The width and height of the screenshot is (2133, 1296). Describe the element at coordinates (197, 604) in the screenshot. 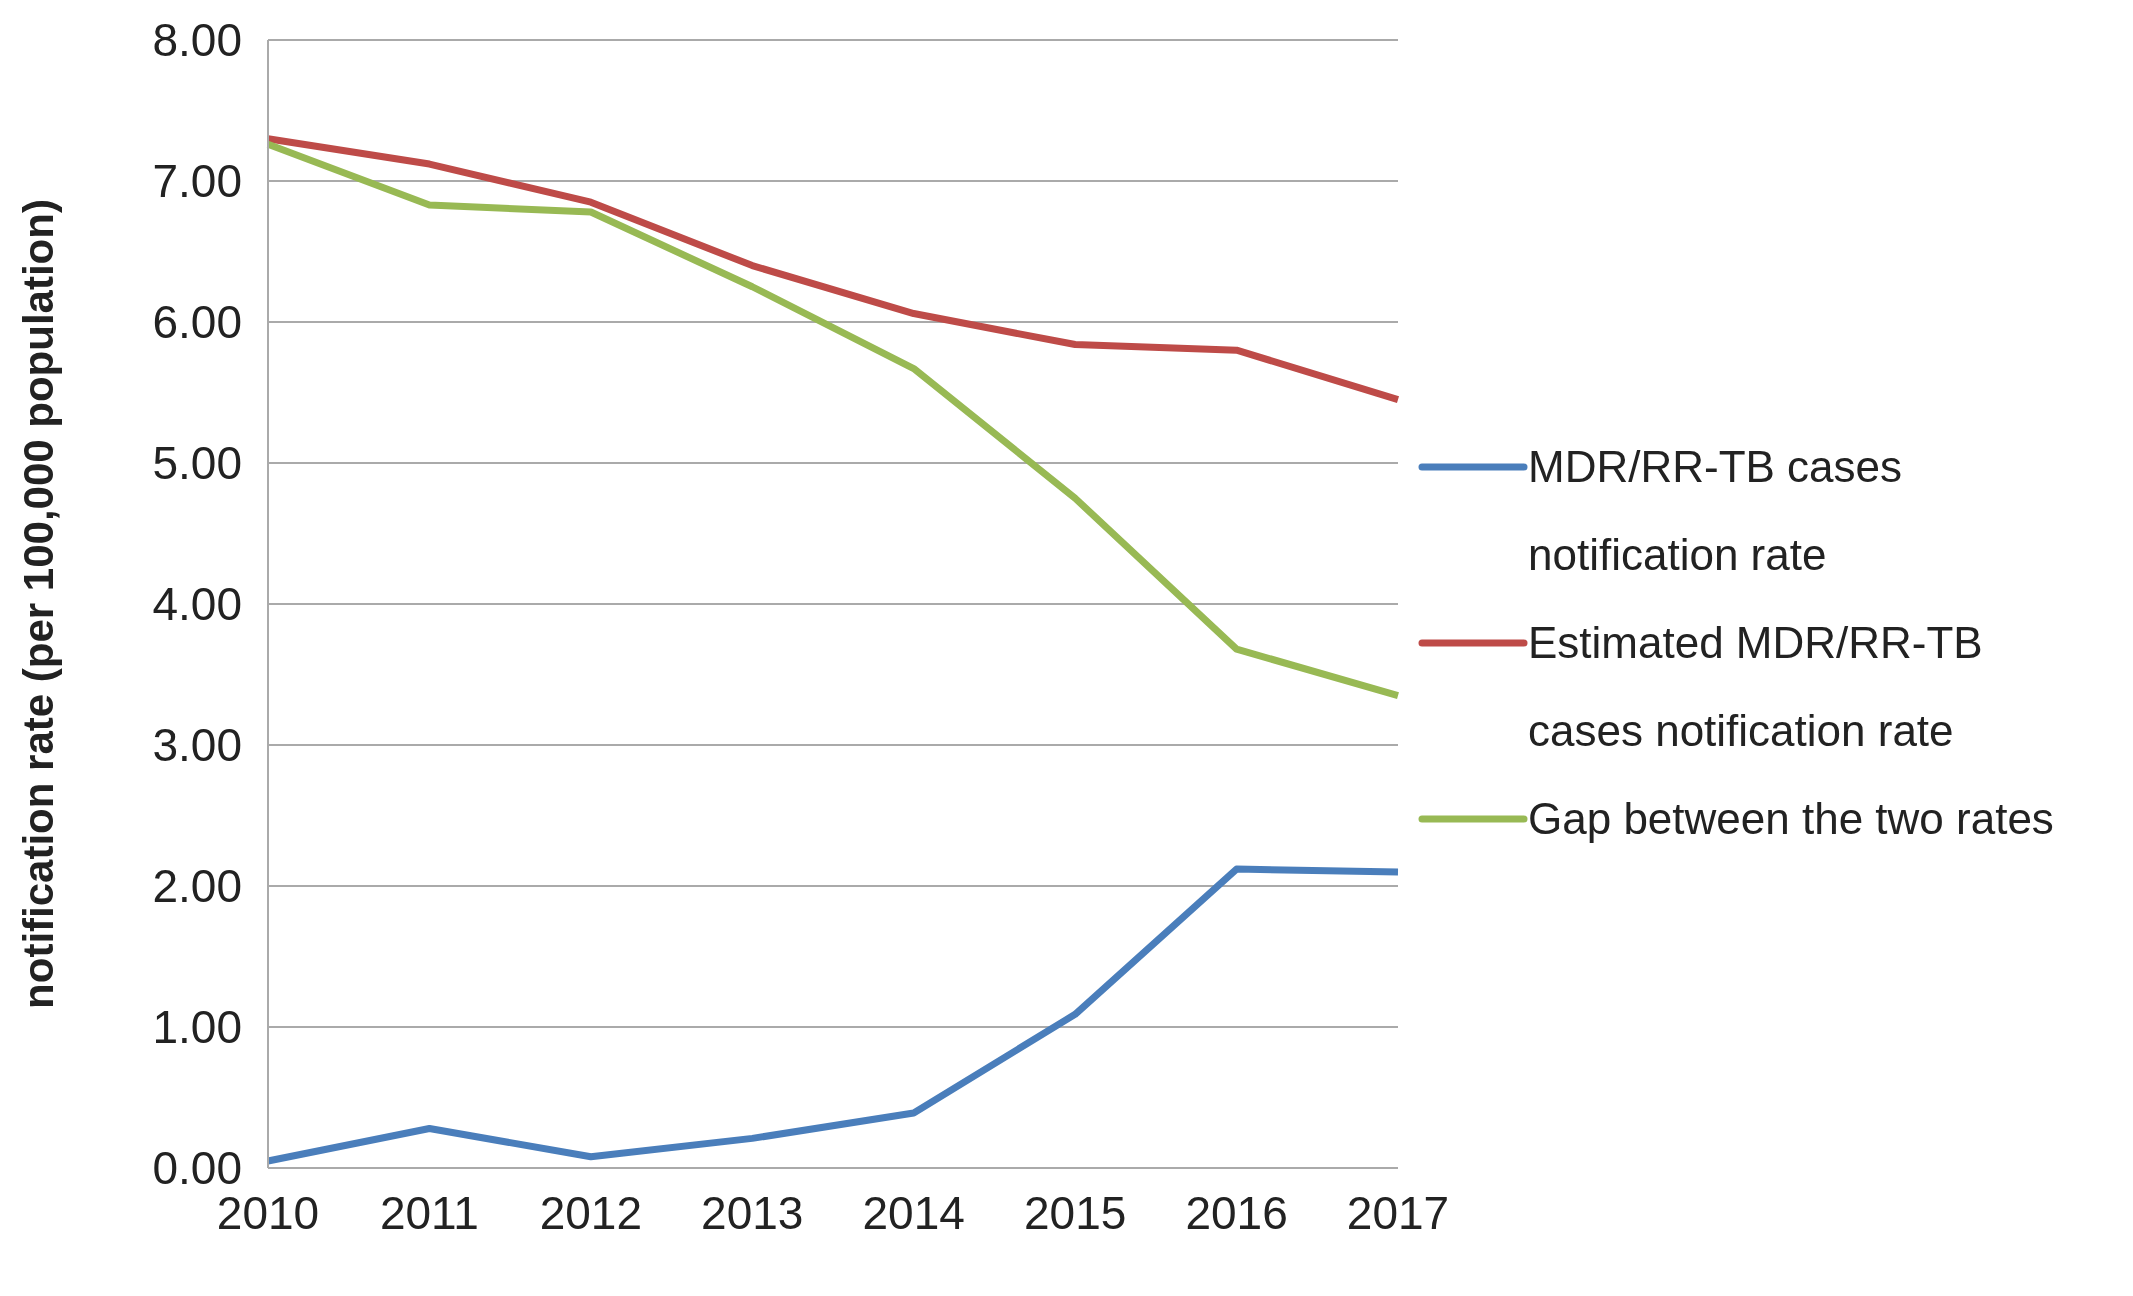

I see `y-tick-label: 4.00` at that location.